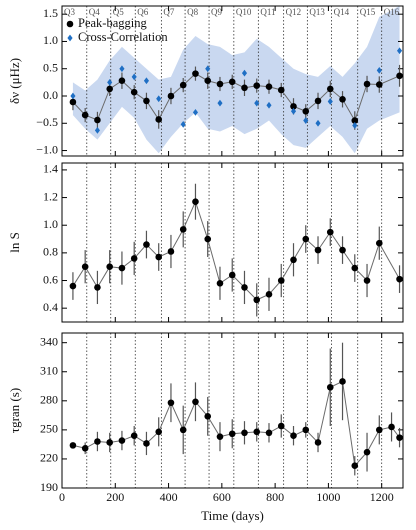 Image resolution: width=416 pixels, height=530 pixels. What do you see at coordinates (382, 497) in the screenshot?
I see `x-tick-label: 1200` at bounding box center [382, 497].